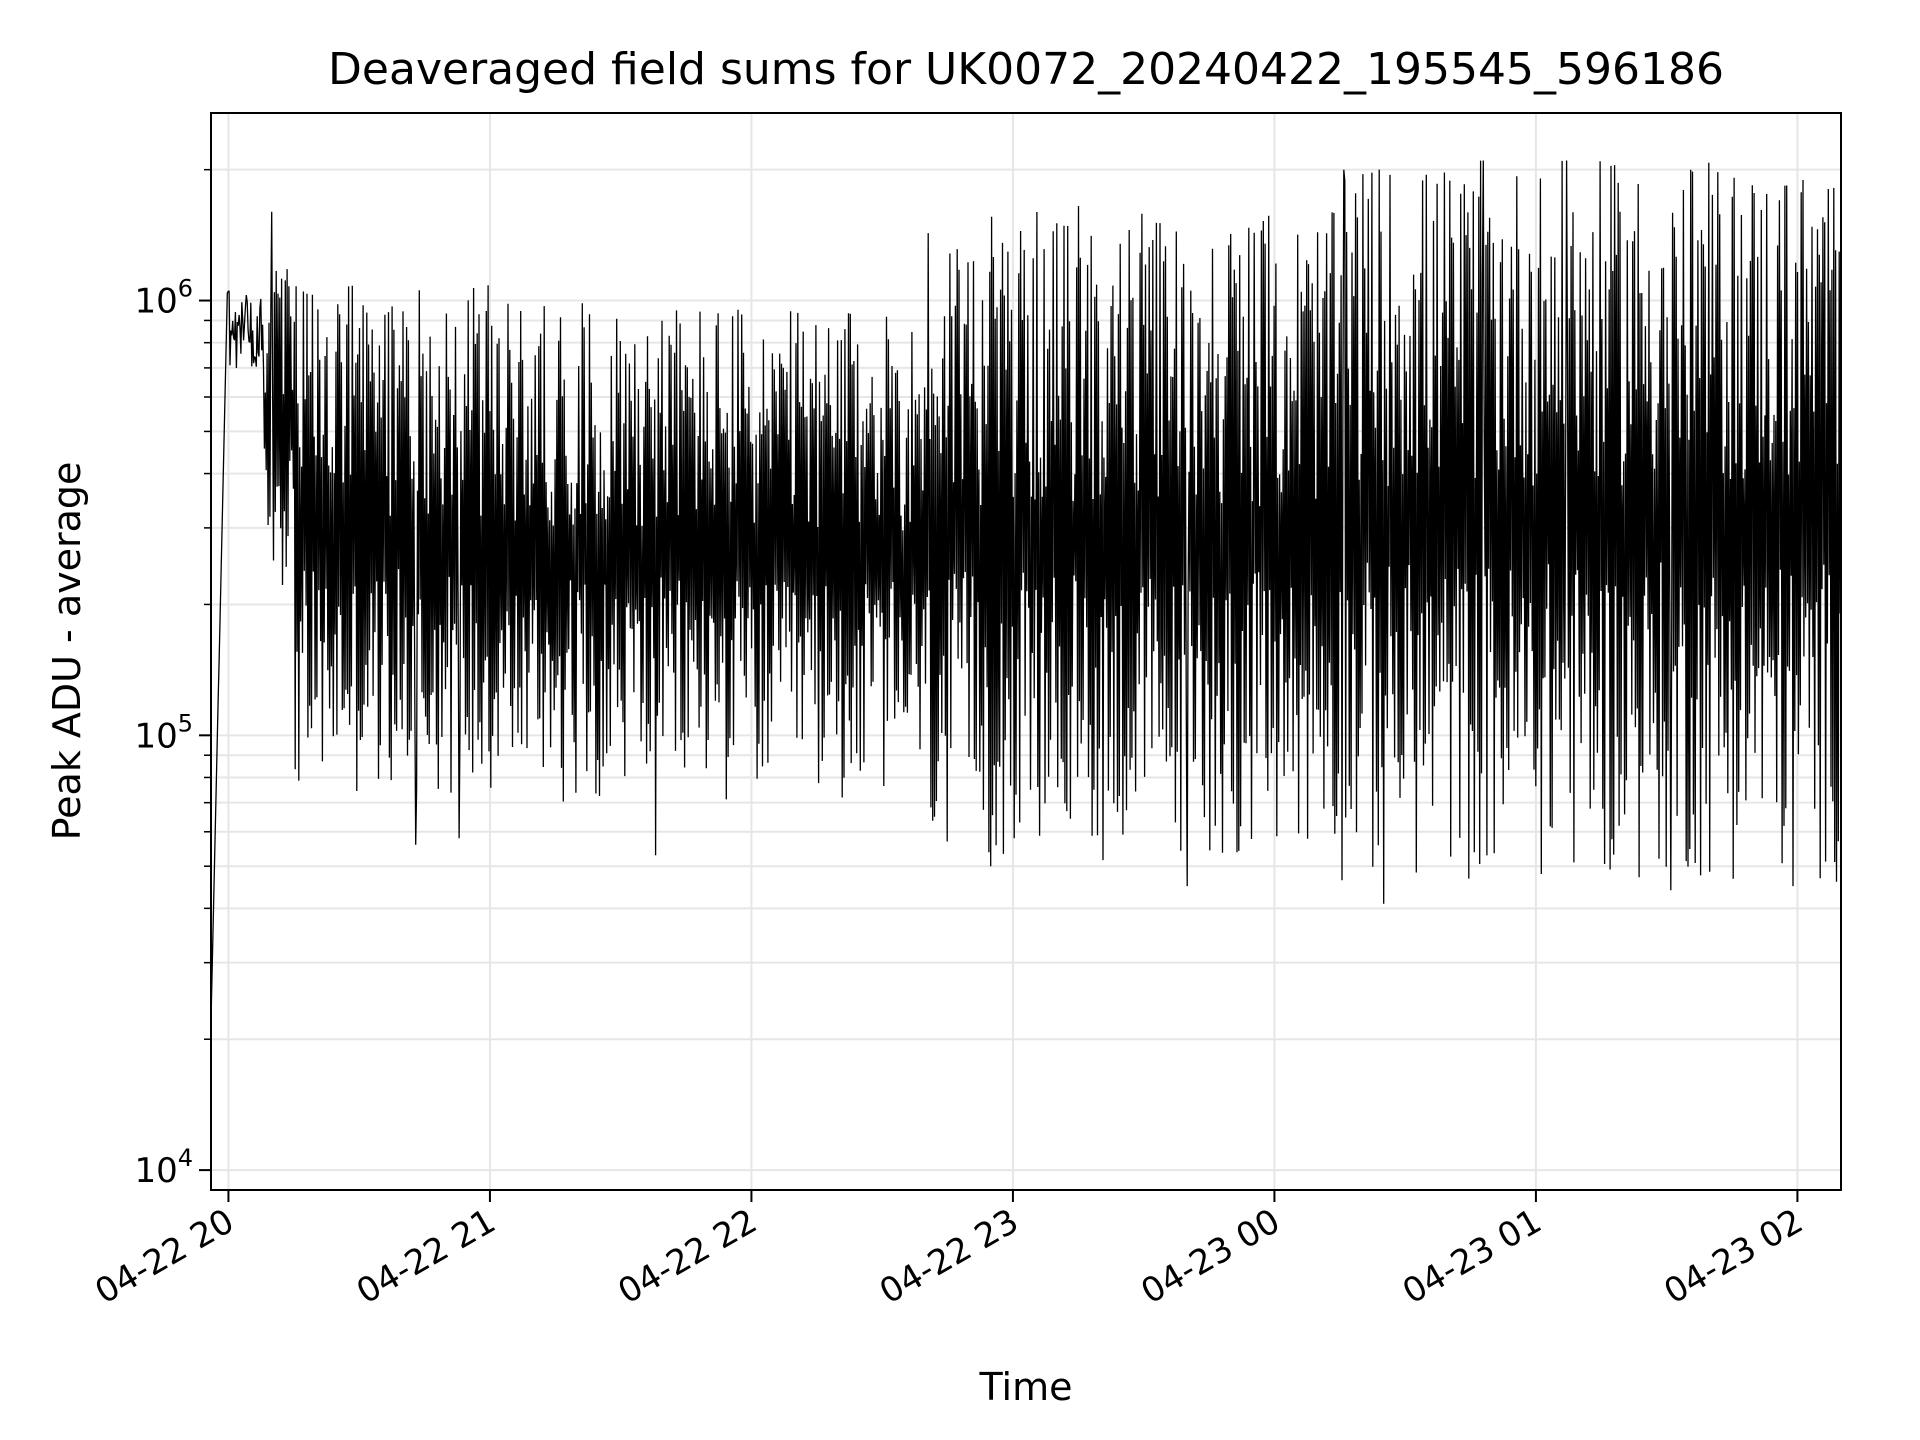 The width and height of the screenshot is (1920, 1440). I want to click on y-axis-label: Peak ADU - average, so click(67, 651).